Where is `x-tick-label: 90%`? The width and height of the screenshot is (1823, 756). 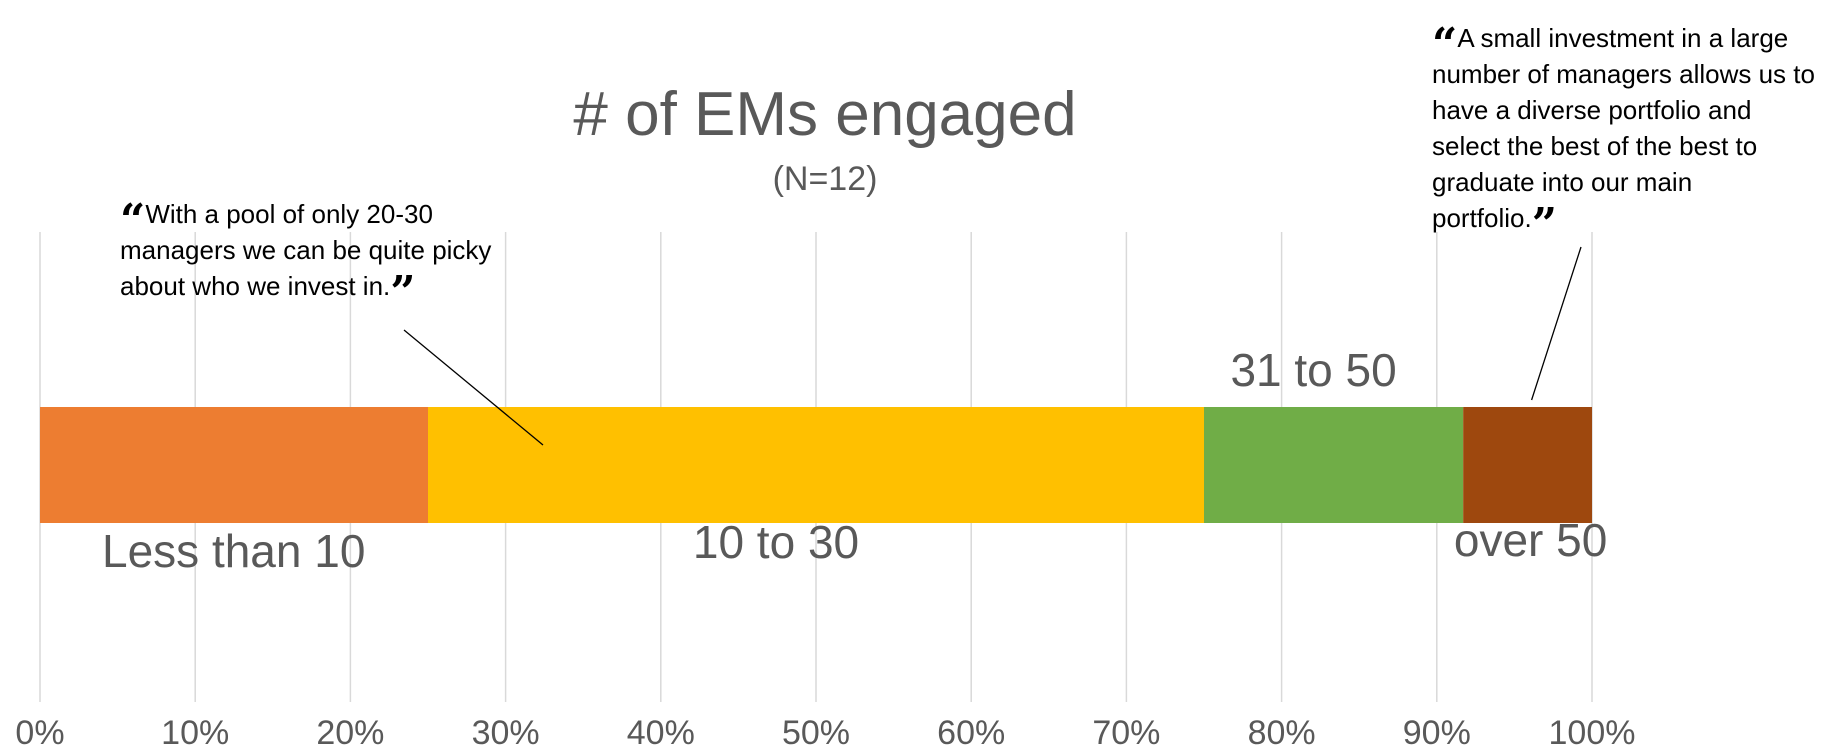 x-tick-label: 90% is located at coordinates (1437, 733).